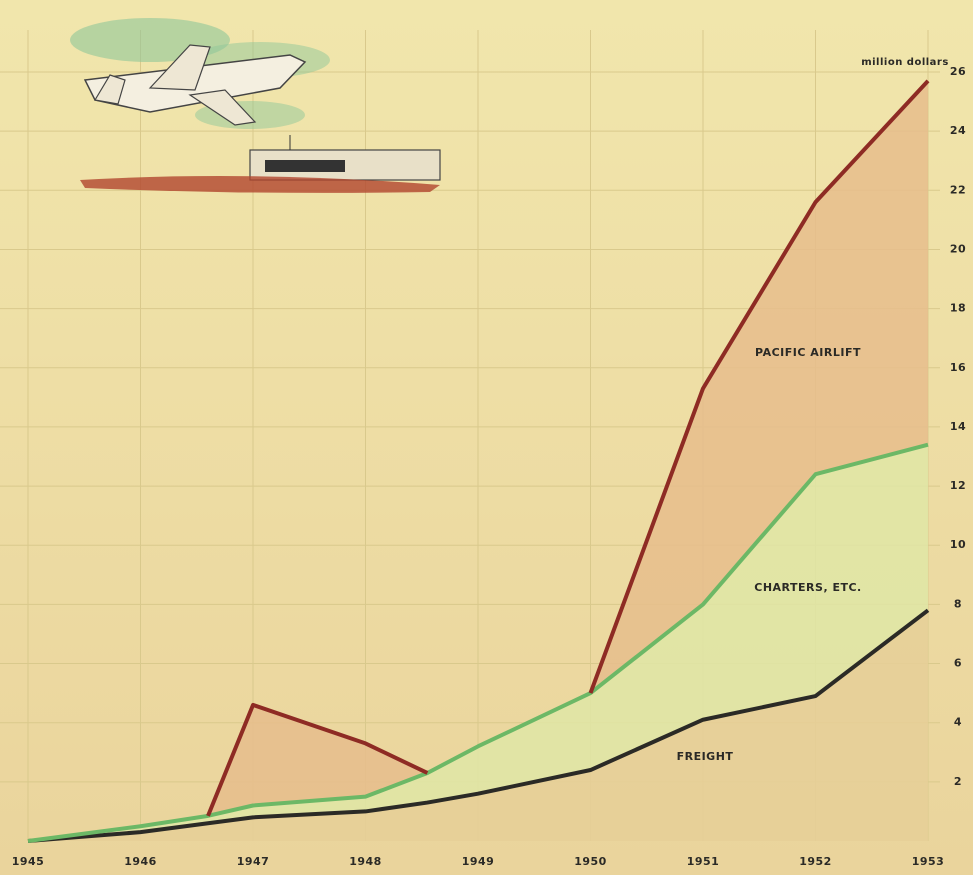 The height and width of the screenshot is (875, 973). Describe the element at coordinates (958, 781) in the screenshot. I see `y-tick-label: 2` at that location.